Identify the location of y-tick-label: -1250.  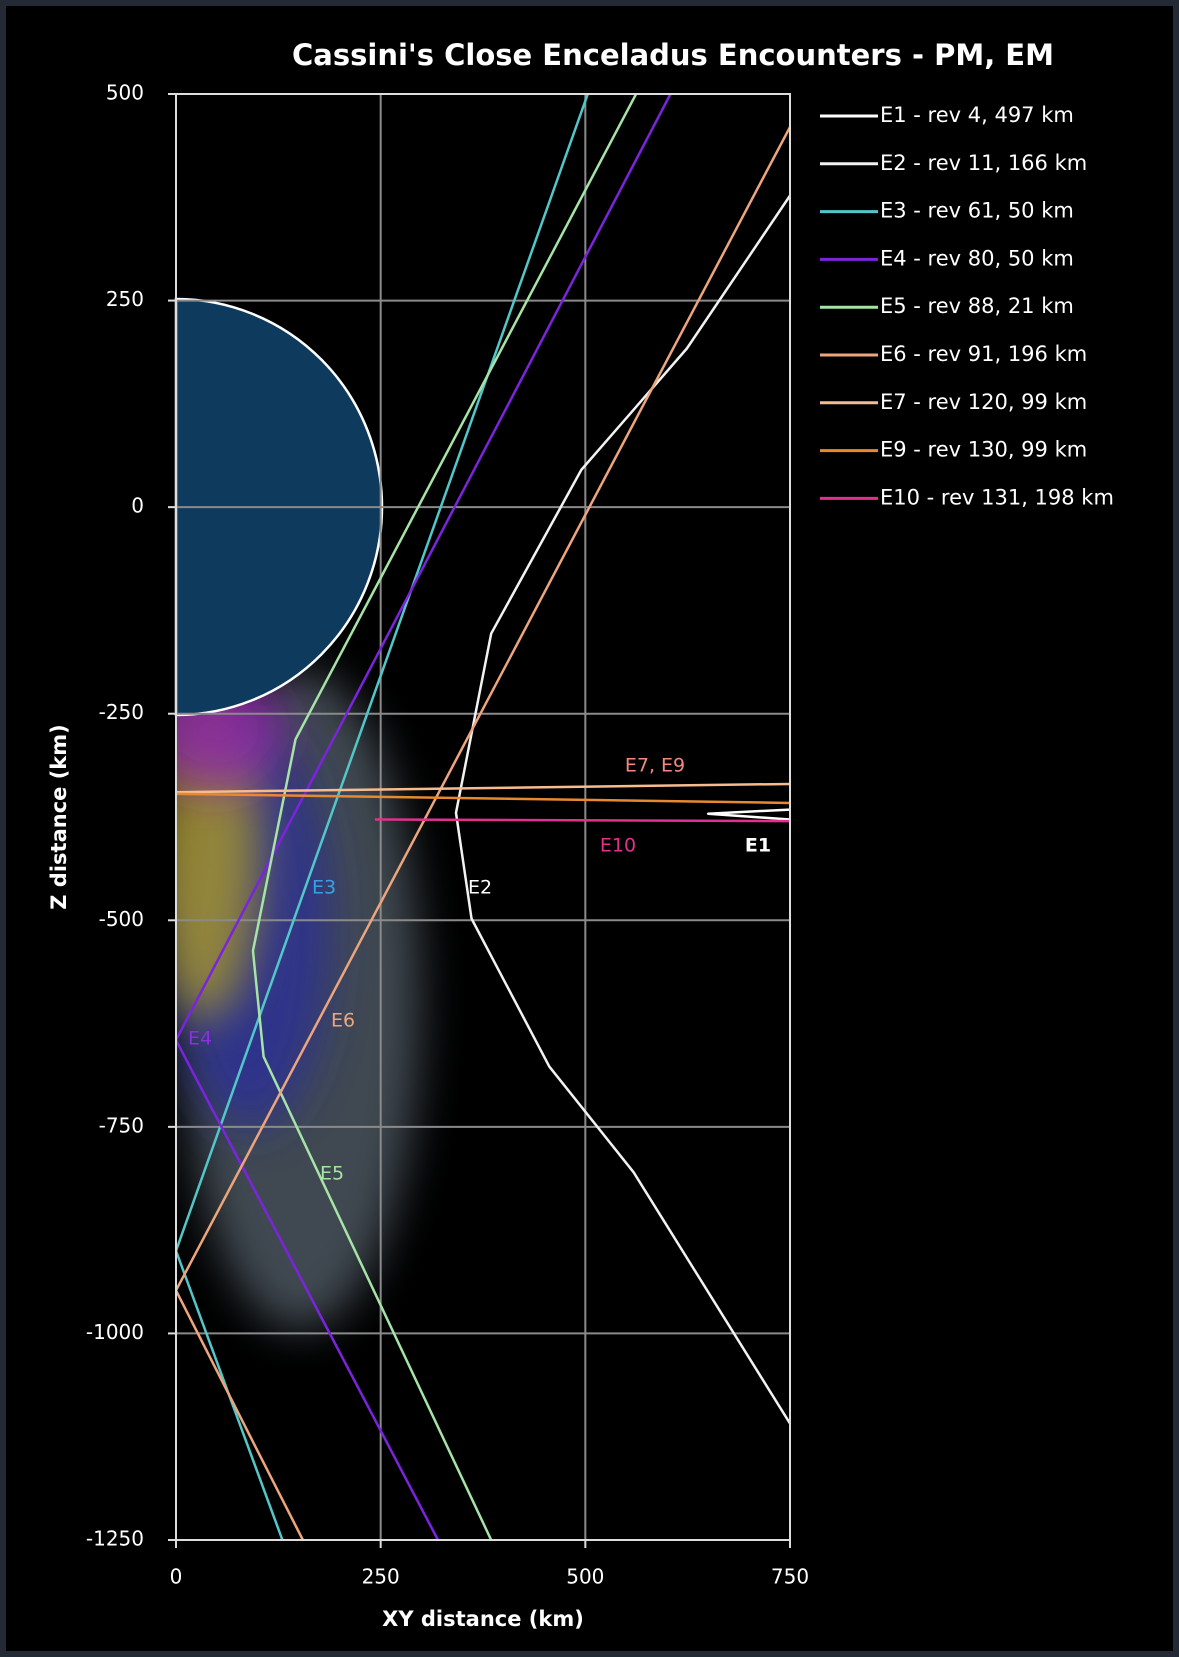
(115, 1539).